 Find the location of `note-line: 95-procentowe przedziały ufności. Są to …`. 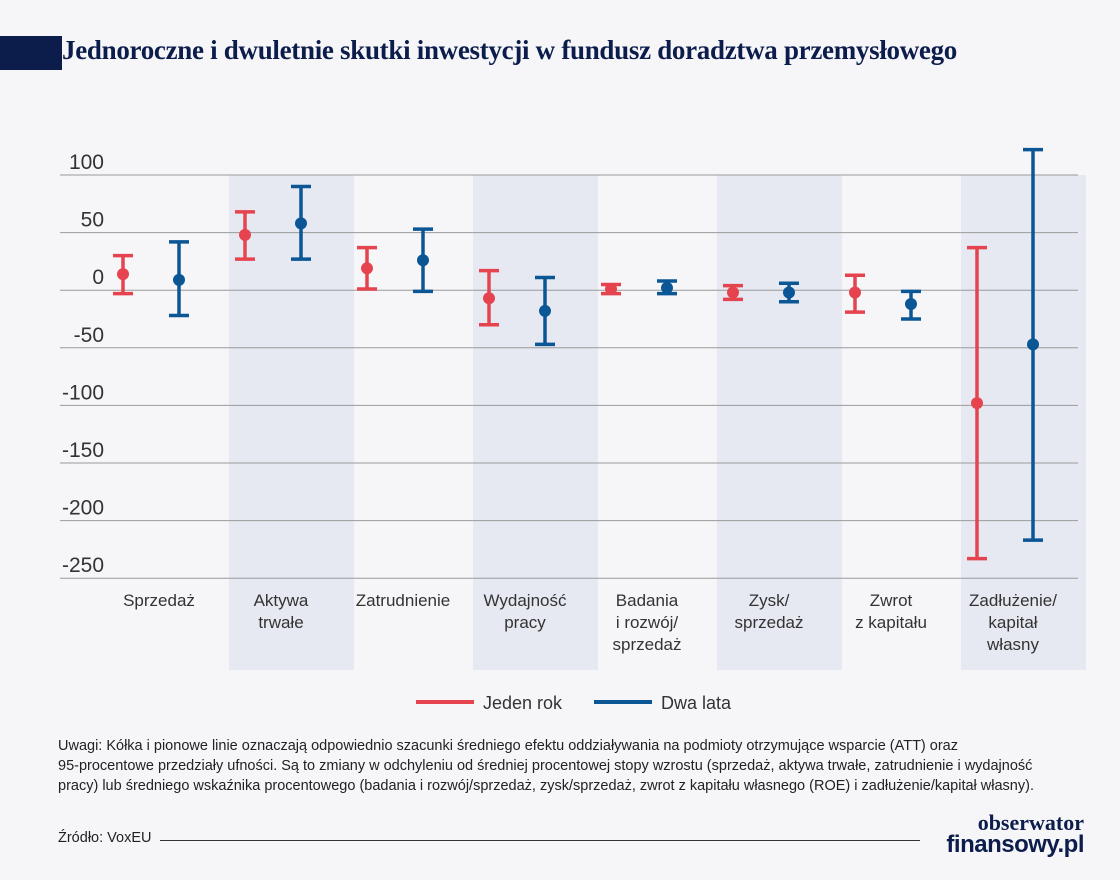

note-line: 95-procentowe przedziały ufności. Są to … is located at coordinates (545, 766).